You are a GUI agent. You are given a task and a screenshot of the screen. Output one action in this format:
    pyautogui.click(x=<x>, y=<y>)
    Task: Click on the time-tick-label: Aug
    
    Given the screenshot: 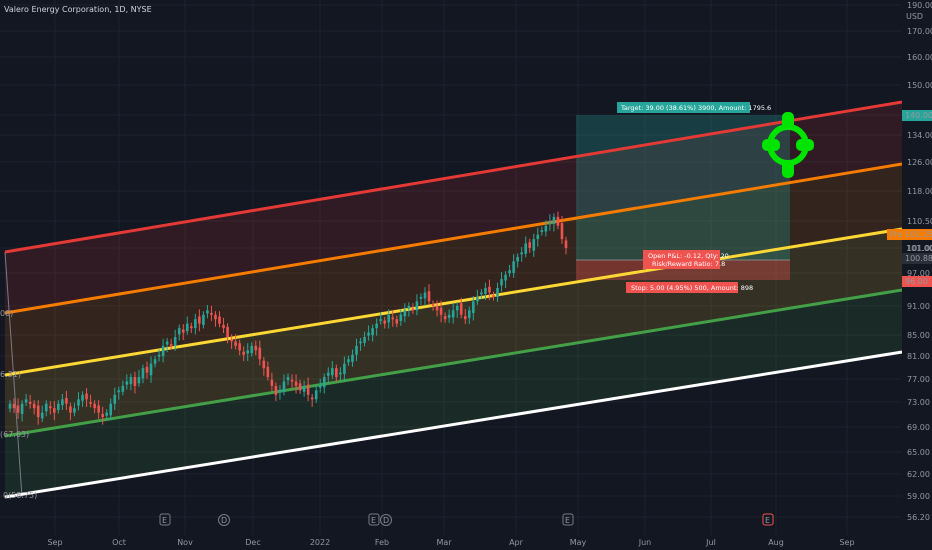 What is the action you would take?
    pyautogui.click(x=776, y=542)
    